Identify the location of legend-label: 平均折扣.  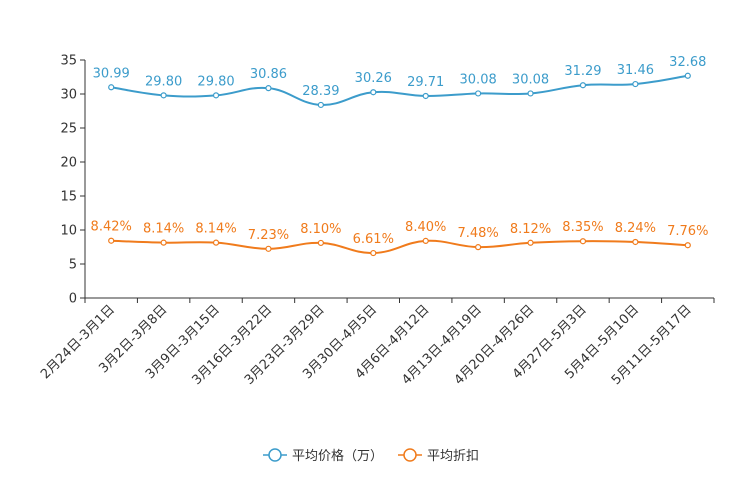
(453, 456).